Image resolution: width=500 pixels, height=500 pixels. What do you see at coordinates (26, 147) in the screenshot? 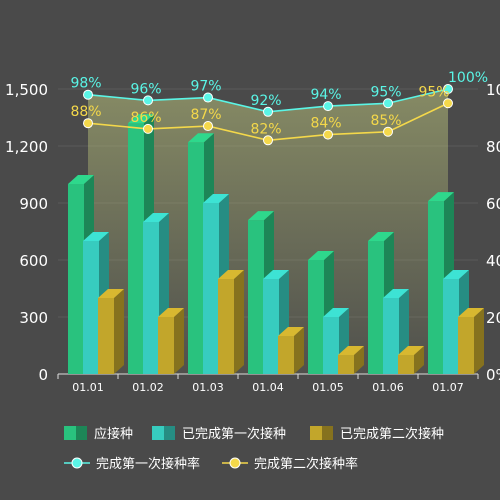
I see `y-left-tick-label: 1,200` at bounding box center [26, 147].